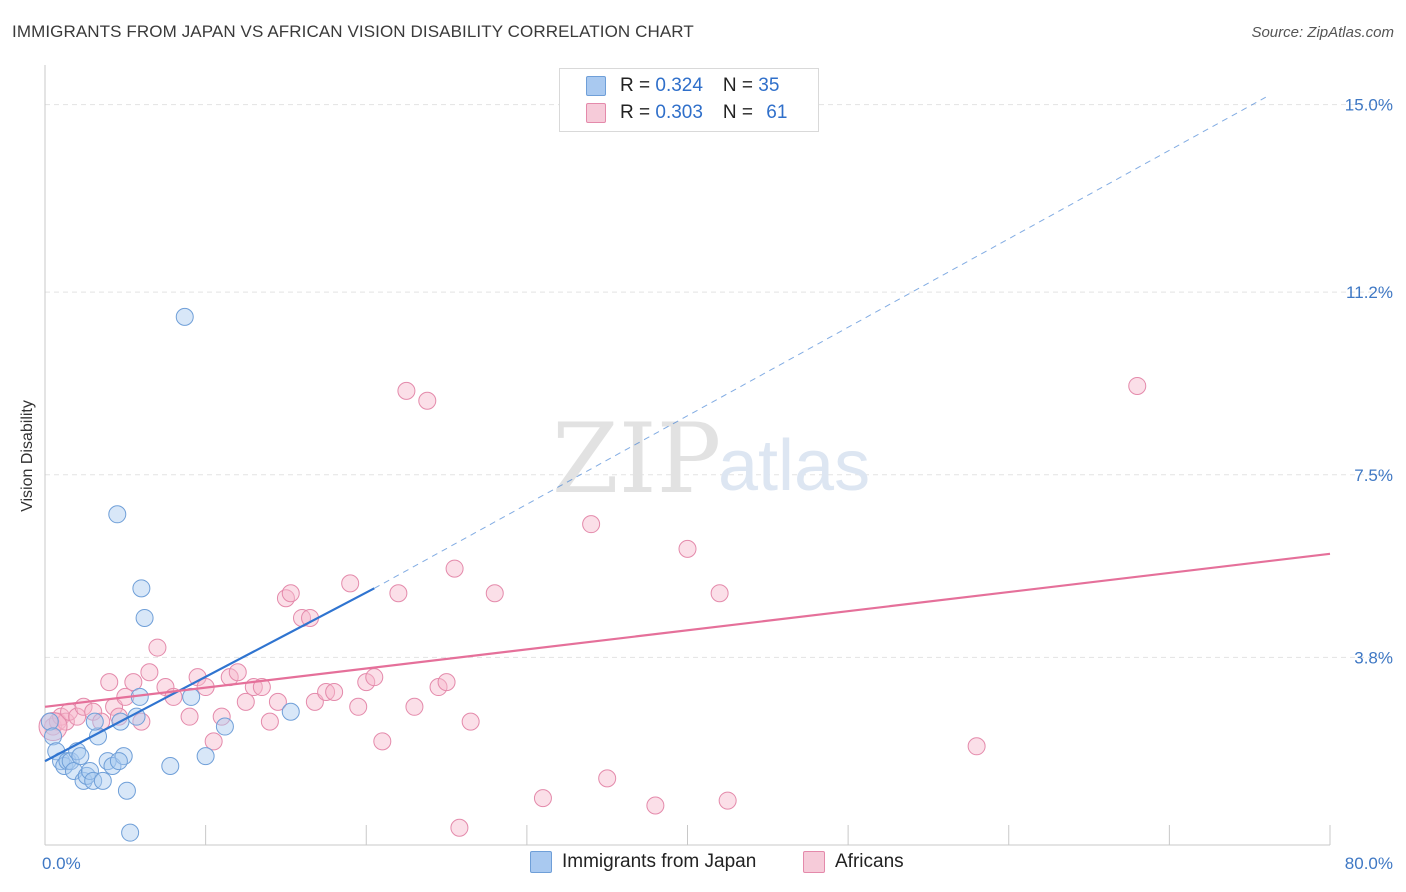  What do you see at coordinates (1369, 292) in the screenshot?
I see `y-tick-label: 11.2%` at bounding box center [1369, 292].